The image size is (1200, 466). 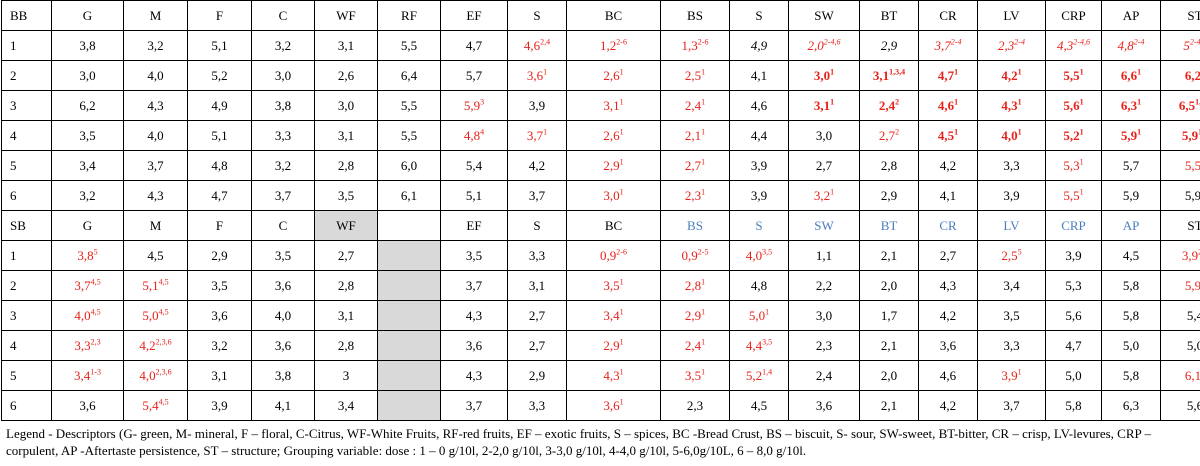 I want to click on table-cell: 5,91, so click(x=1131, y=135).